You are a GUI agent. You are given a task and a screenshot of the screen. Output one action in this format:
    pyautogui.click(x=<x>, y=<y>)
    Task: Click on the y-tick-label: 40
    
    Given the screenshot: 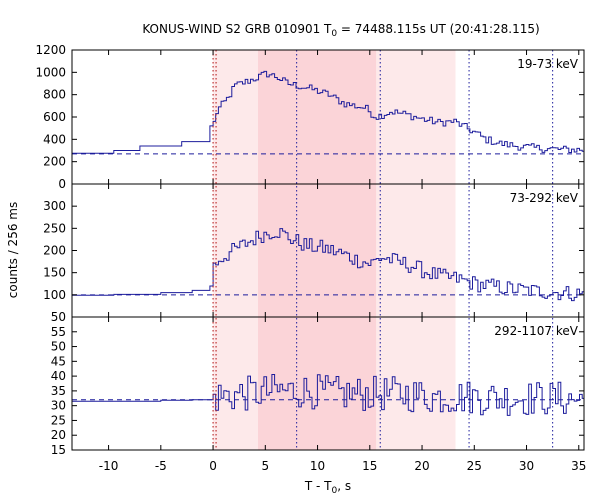 What is the action you would take?
    pyautogui.click(x=58, y=376)
    